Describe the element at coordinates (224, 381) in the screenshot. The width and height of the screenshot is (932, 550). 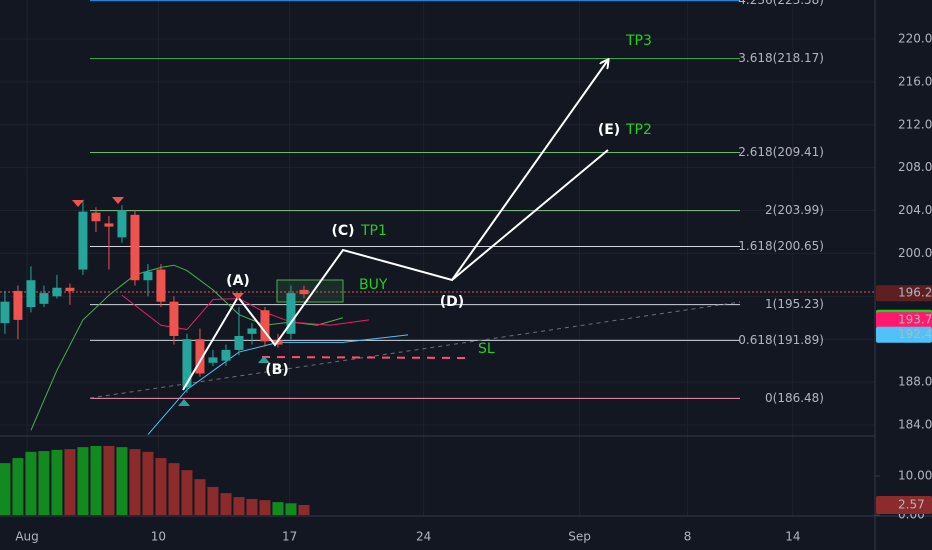
I see `signal-up` at that location.